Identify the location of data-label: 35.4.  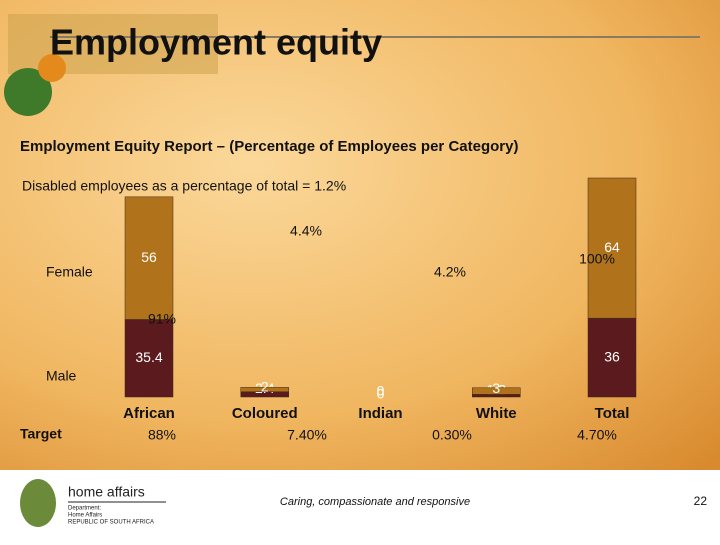
(148, 357).